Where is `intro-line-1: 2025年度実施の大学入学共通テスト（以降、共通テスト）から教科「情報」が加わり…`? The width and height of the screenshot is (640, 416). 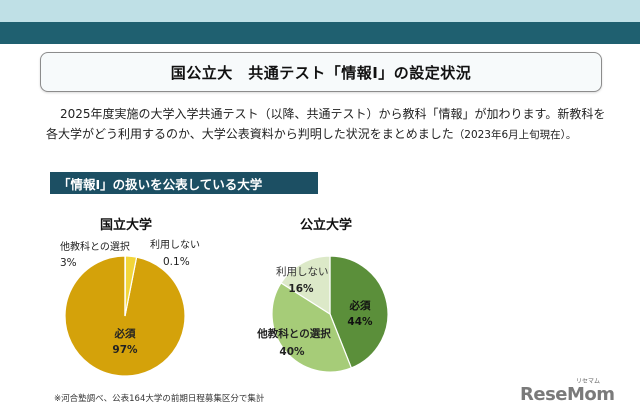 intro-line-1: 2025年度実施の大学入学共通テスト（以降、共通テスト）から教科「情報」が加わり… is located at coordinates (333, 114).